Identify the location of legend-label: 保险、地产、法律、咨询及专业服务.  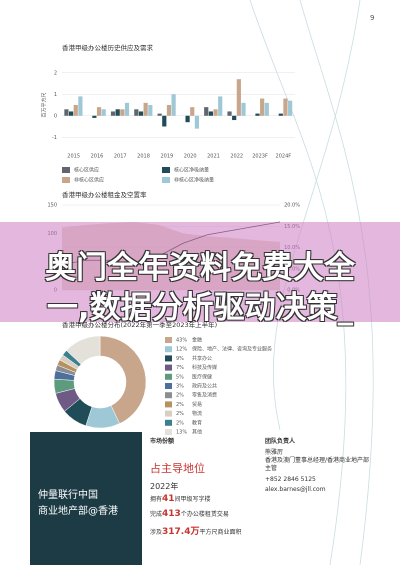
(232, 349).